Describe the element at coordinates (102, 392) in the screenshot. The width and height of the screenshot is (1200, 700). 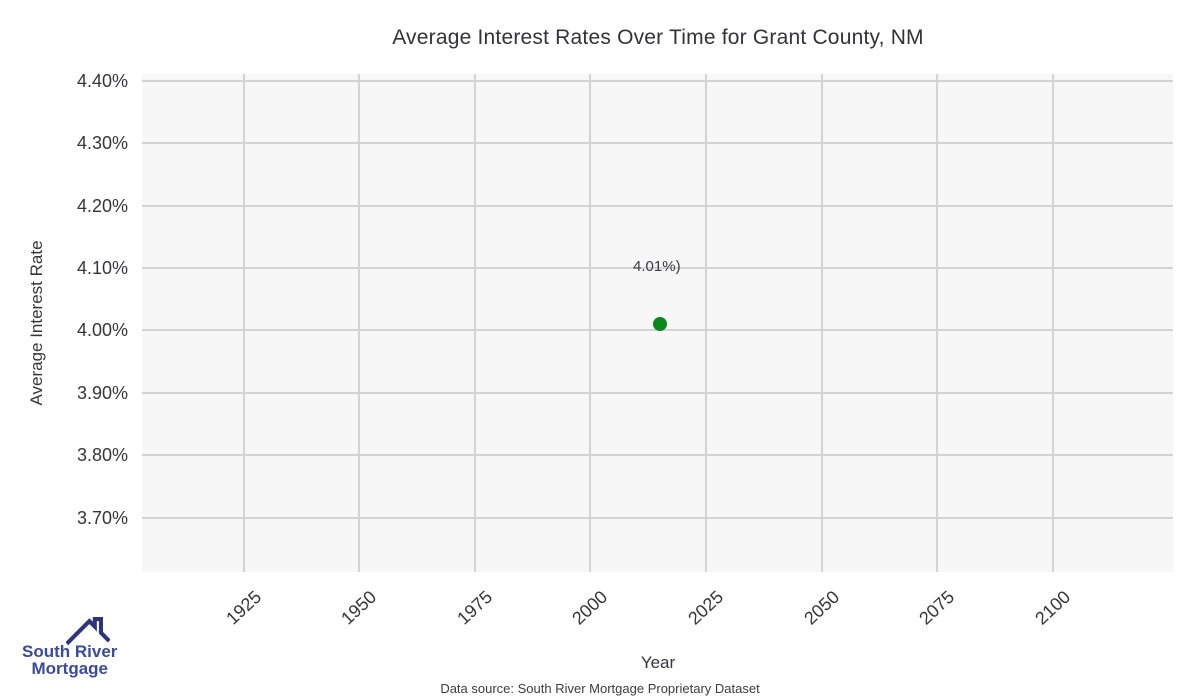
I see `y-tick-label: 3.90%` at that location.